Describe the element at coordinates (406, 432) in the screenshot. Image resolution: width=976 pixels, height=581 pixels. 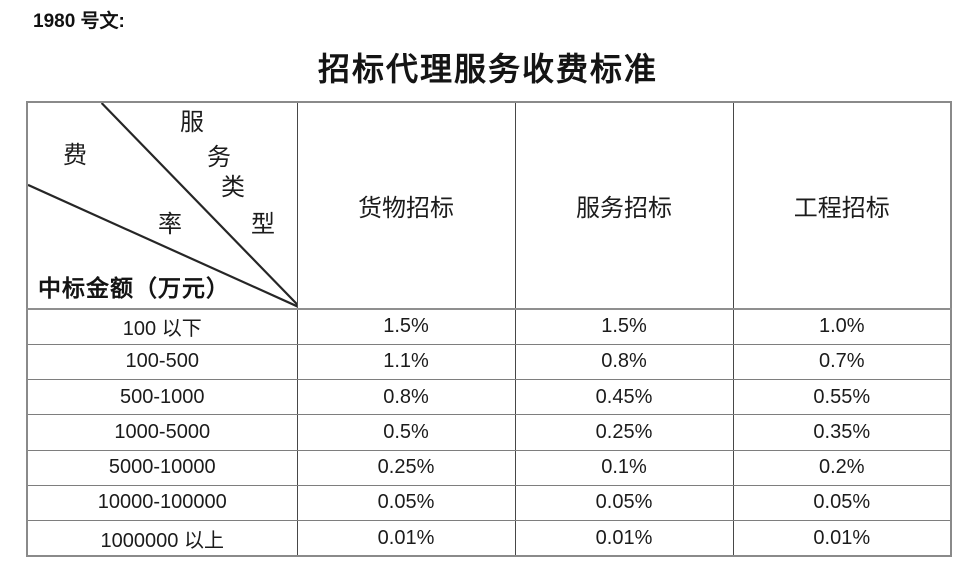
I see `table-cell: 0.5%` at that location.